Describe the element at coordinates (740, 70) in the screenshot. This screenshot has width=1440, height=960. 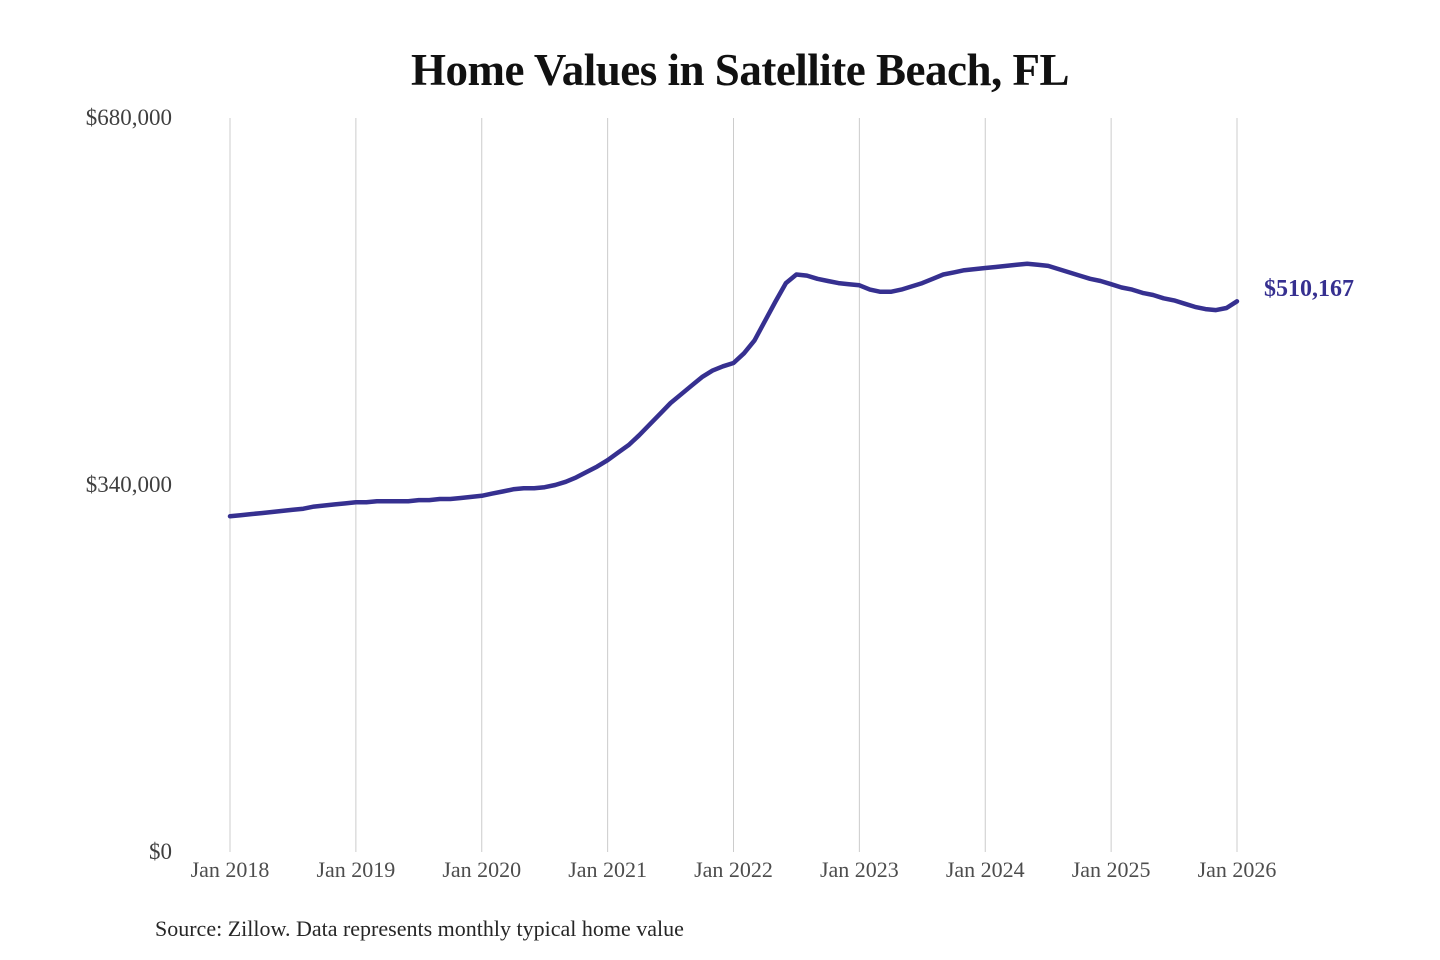
I see `chart-title: Home Values in Satellite Beach, FL` at that location.